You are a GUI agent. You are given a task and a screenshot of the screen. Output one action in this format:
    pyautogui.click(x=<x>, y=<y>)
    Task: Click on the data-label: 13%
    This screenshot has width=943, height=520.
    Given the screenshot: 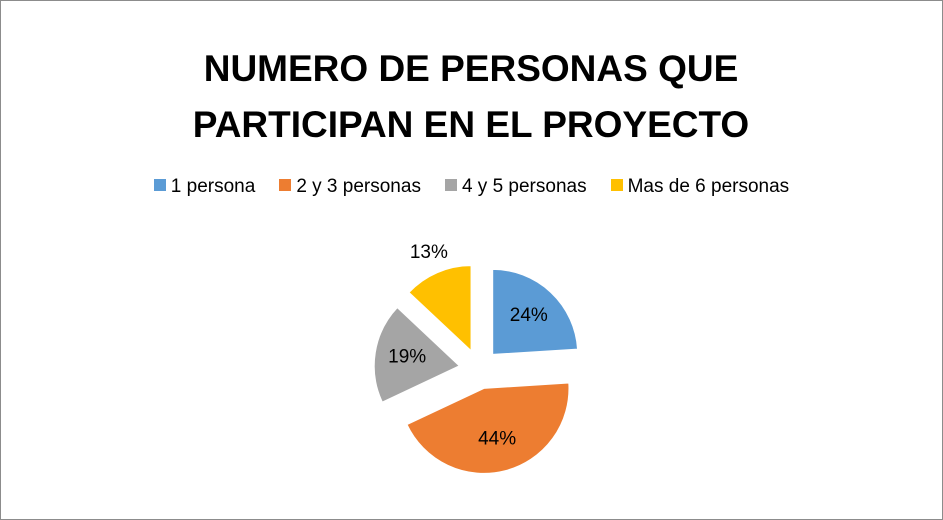 What is the action you would take?
    pyautogui.click(x=429, y=252)
    